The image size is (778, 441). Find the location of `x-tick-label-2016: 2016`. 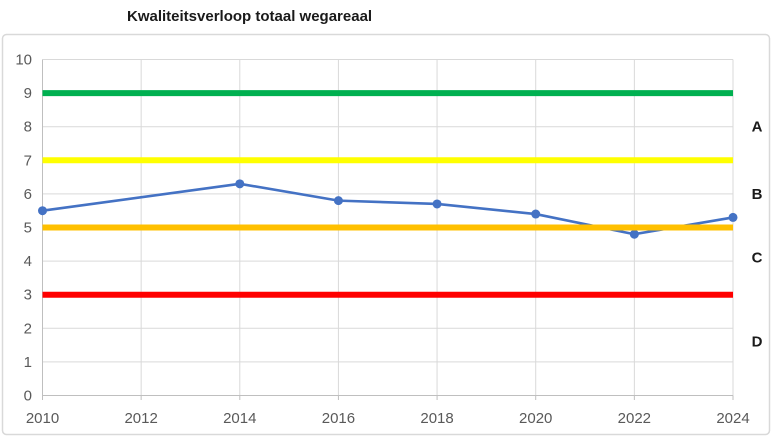

x-tick-label-2016: 2016 is located at coordinates (338, 418).